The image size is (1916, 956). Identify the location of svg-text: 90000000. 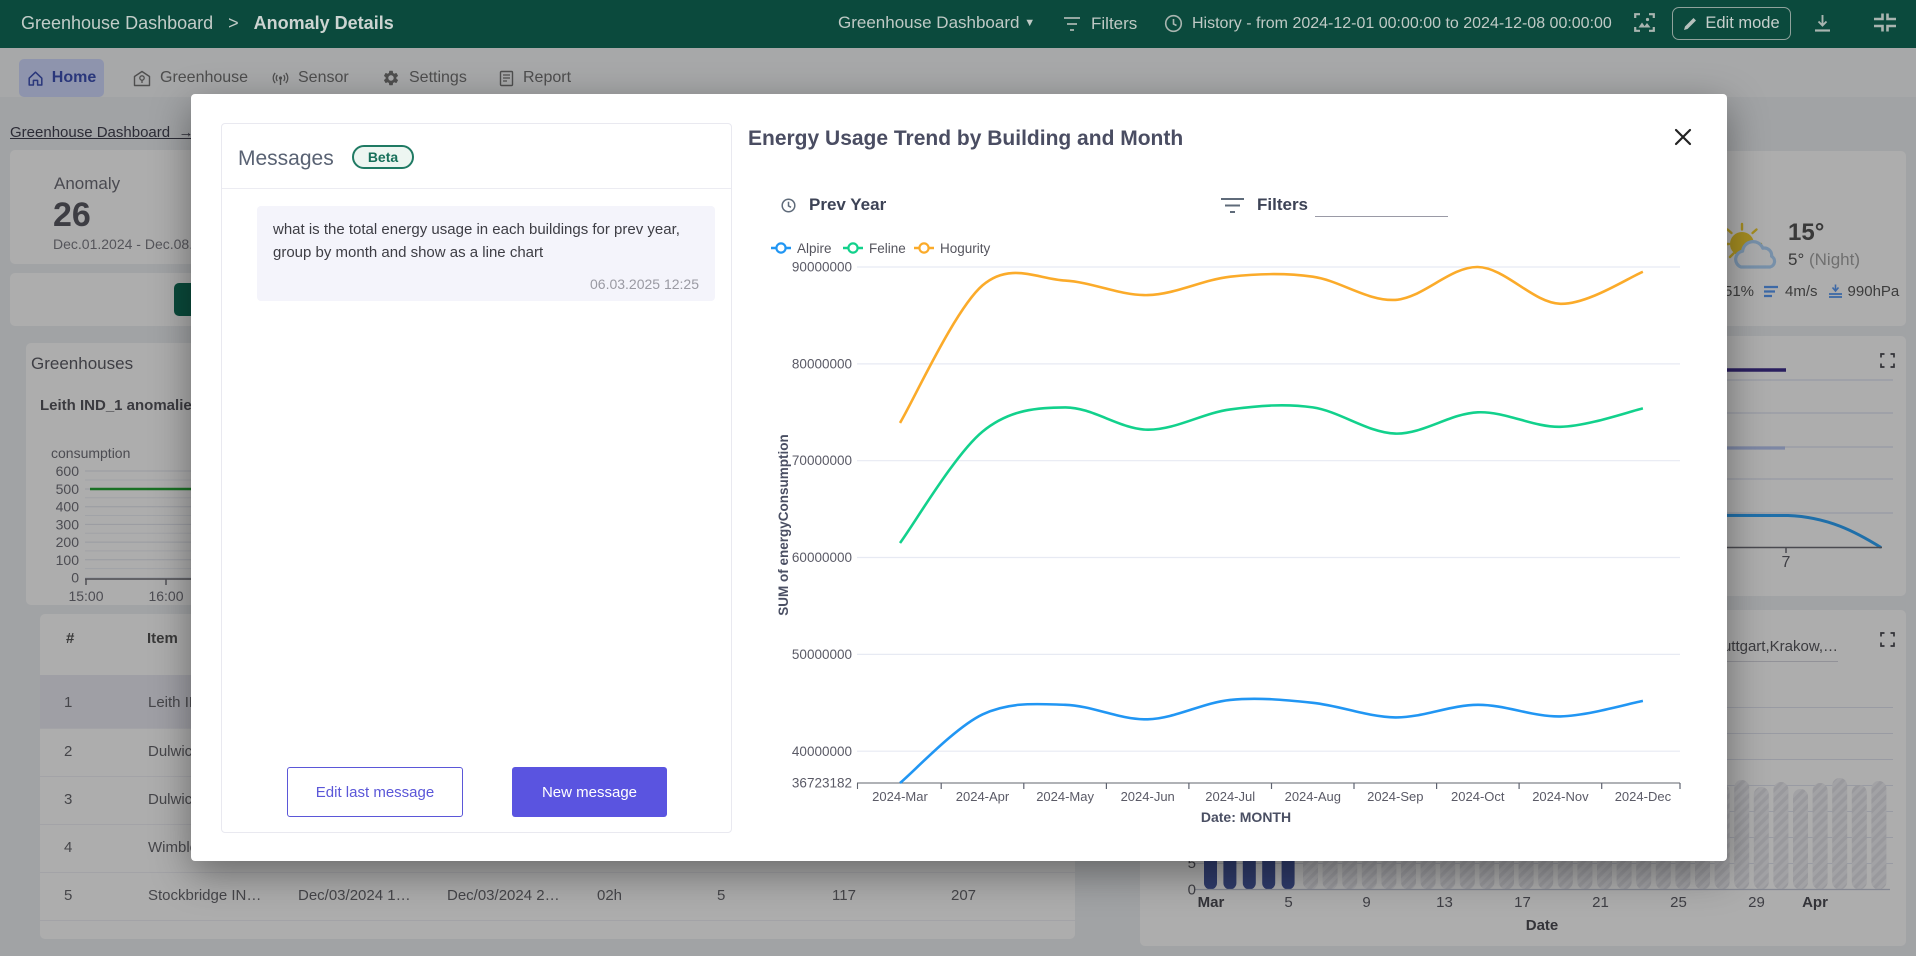
(822, 267).